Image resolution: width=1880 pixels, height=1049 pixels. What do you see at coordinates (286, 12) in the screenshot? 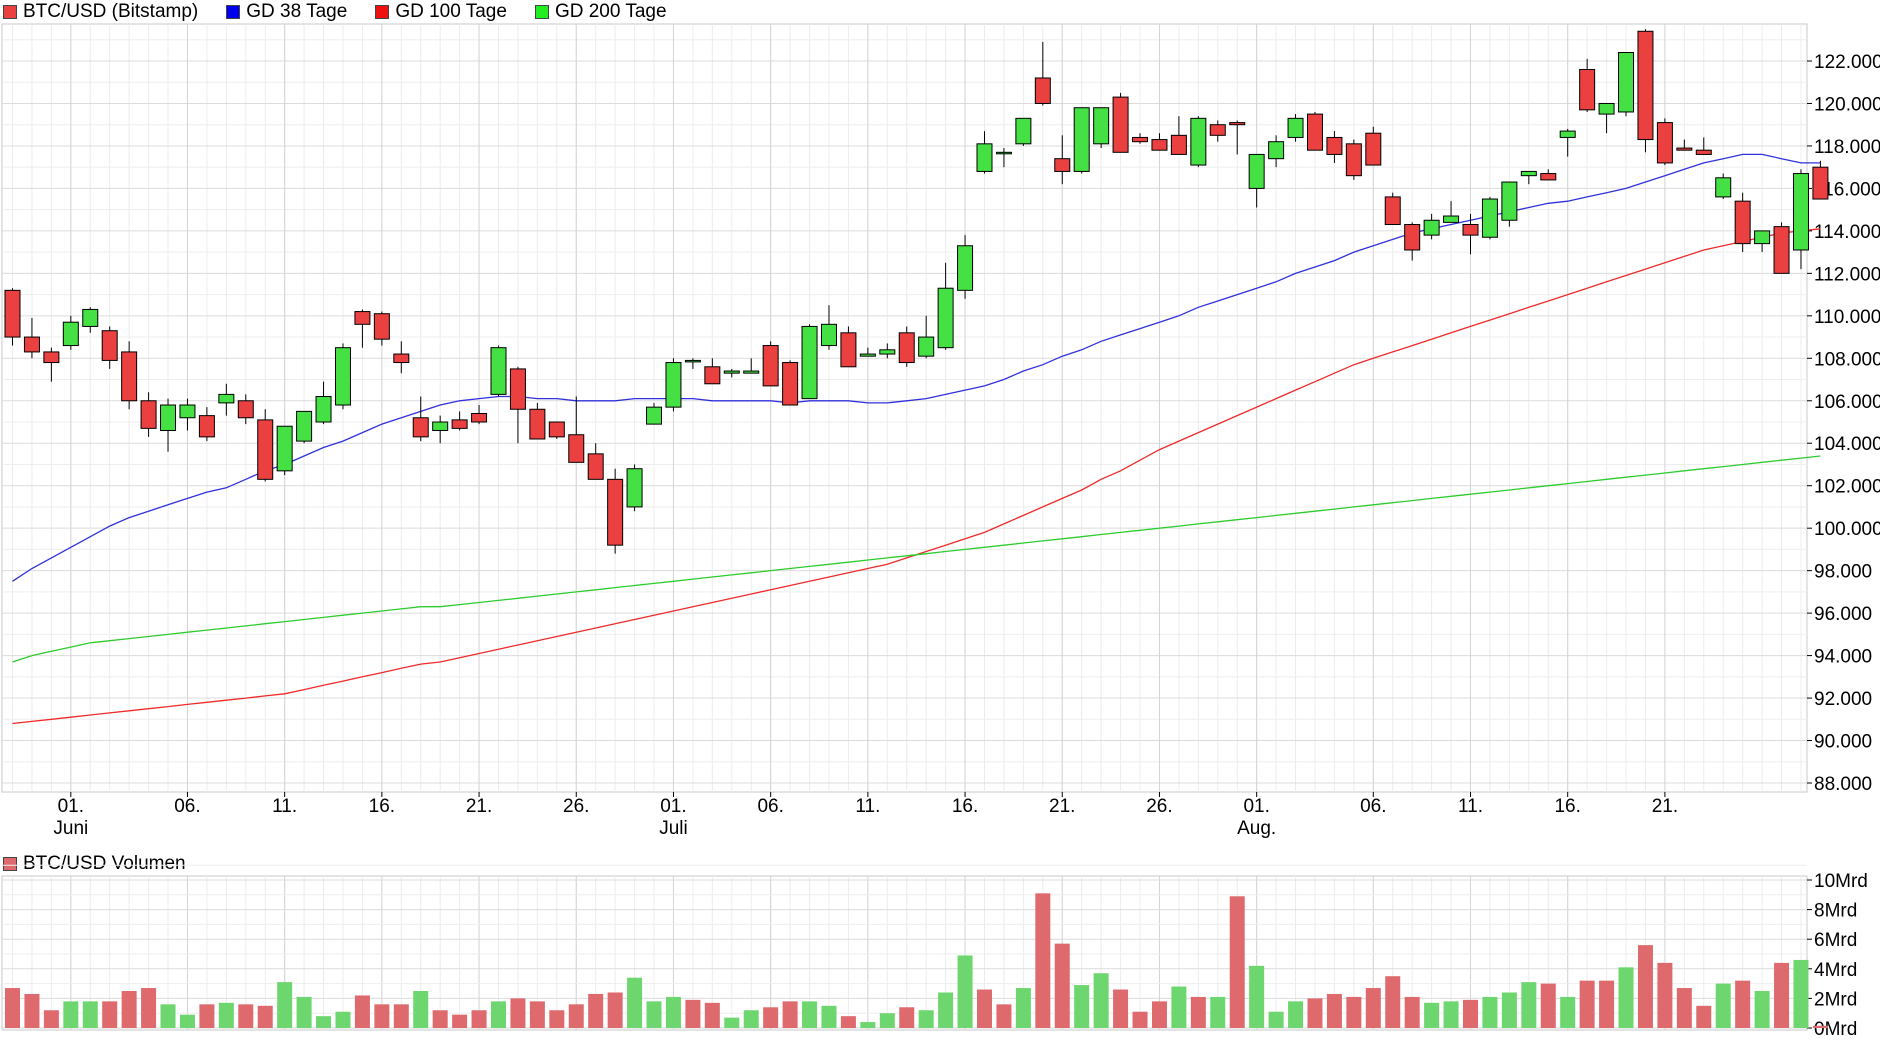
I see `legend-item-sma38: GD 38 Tage` at bounding box center [286, 12].